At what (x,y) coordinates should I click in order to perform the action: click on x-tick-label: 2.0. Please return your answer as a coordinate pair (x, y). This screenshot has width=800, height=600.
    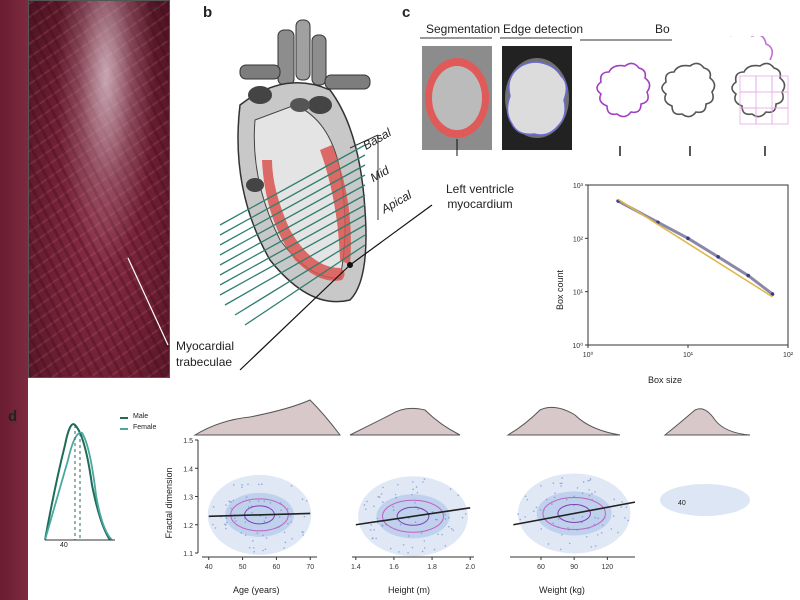
    Looking at the image, I should click on (470, 567).